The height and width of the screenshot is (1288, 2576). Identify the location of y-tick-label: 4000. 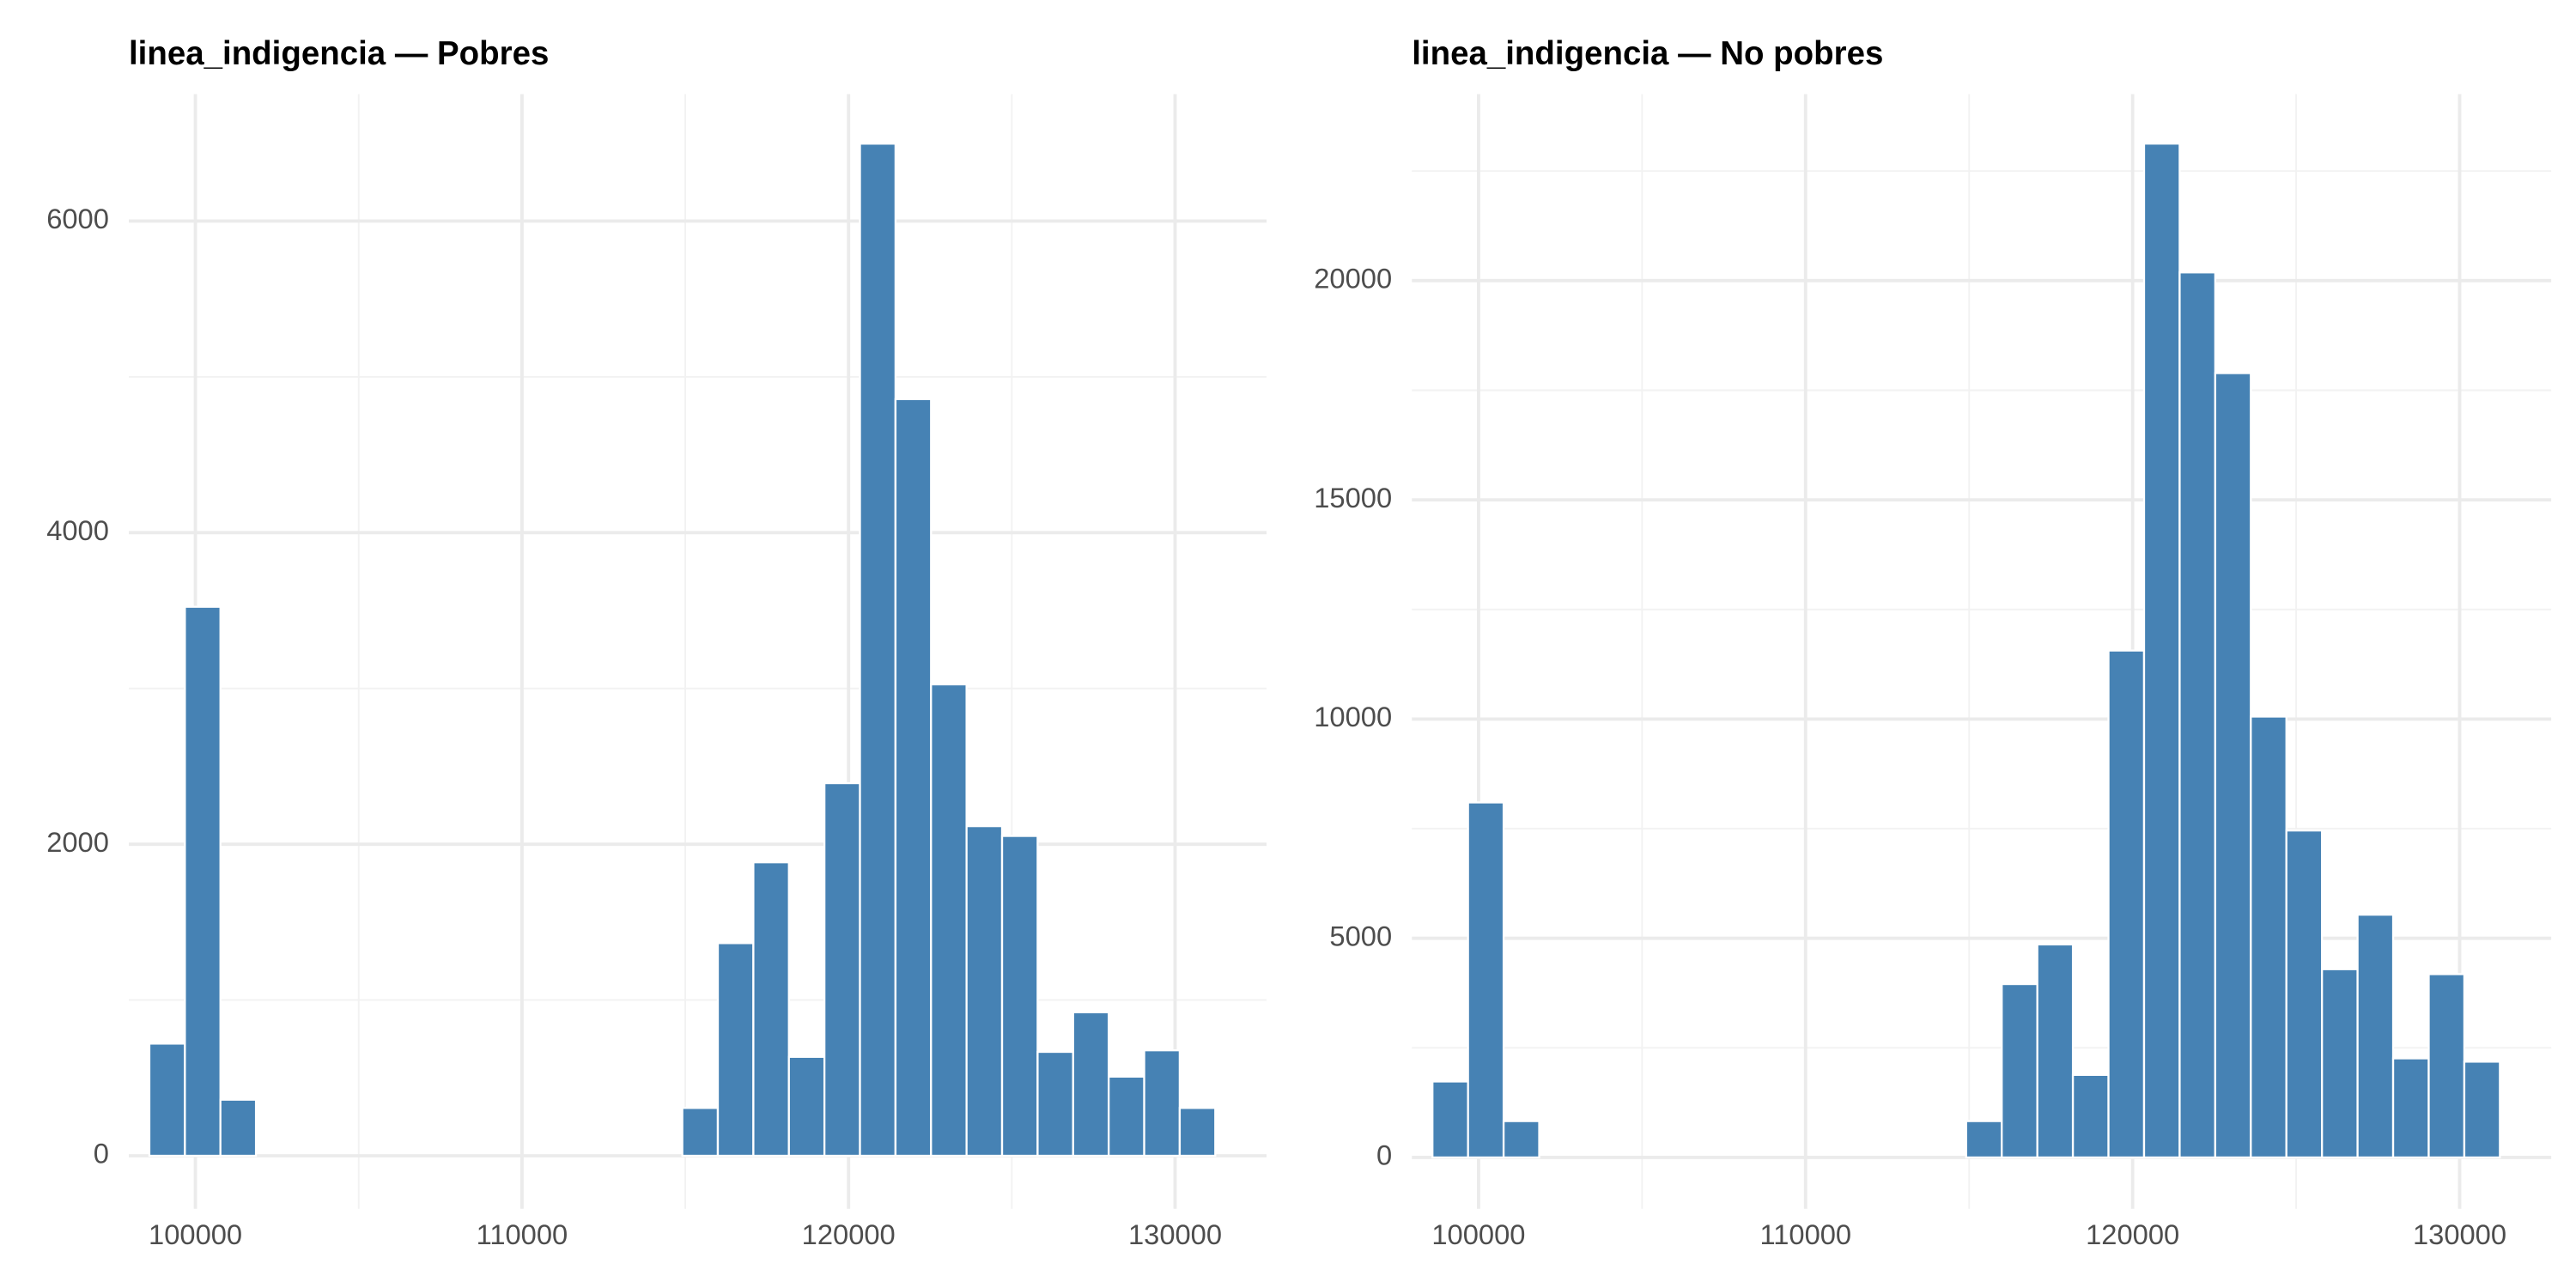
(77, 530).